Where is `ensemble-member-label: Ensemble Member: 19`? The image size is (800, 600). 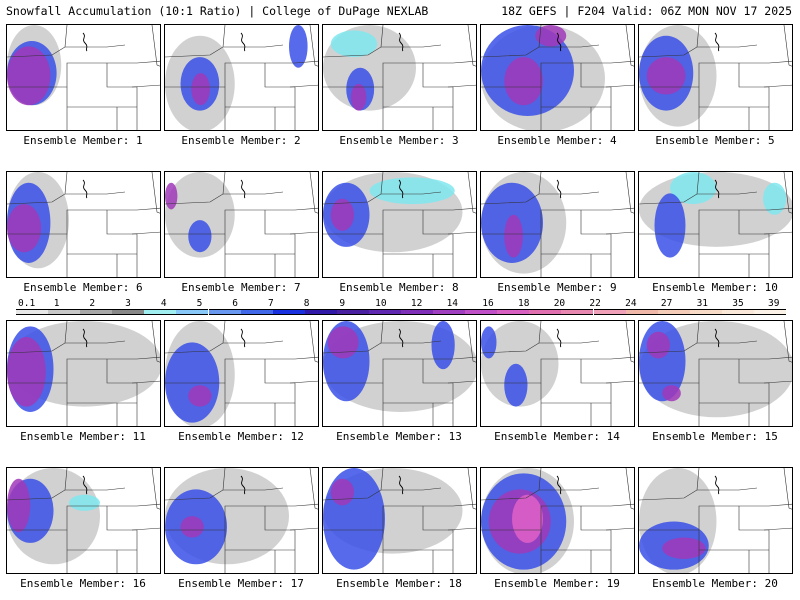 ensemble-member-label: Ensemble Member: 19 is located at coordinates (557, 583).